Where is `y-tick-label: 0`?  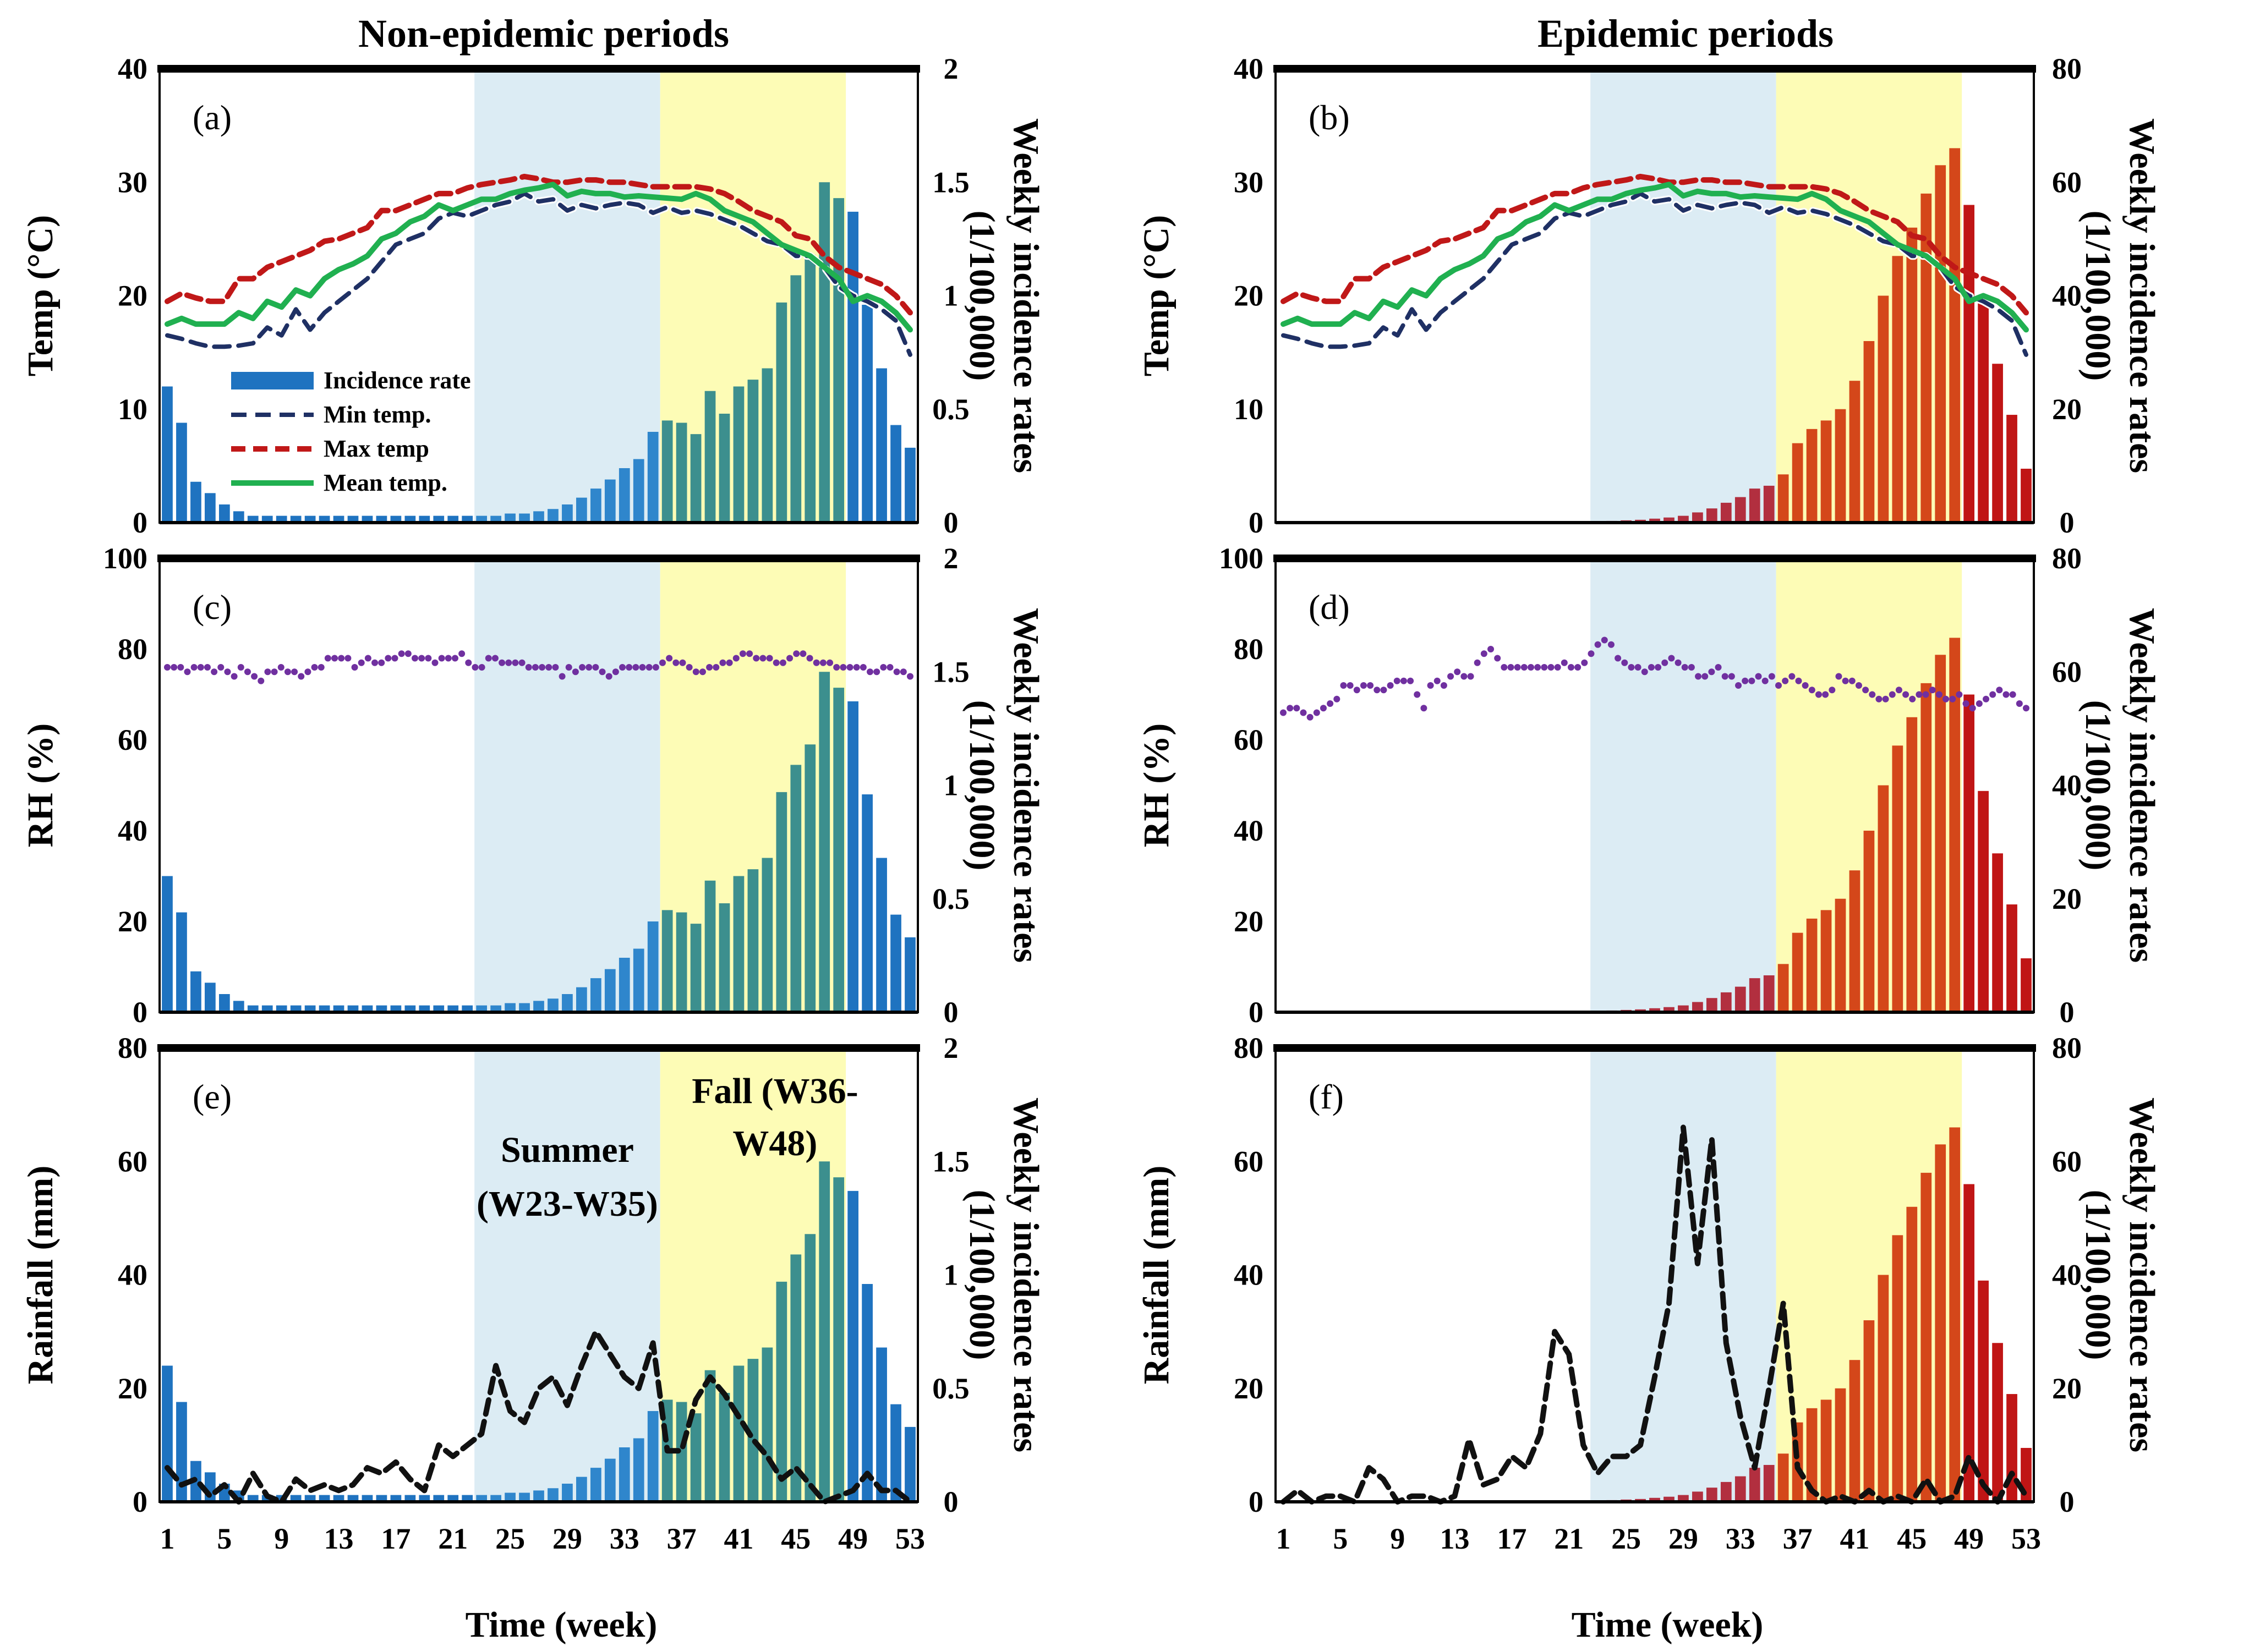 y-tick-label: 0 is located at coordinates (140, 1013).